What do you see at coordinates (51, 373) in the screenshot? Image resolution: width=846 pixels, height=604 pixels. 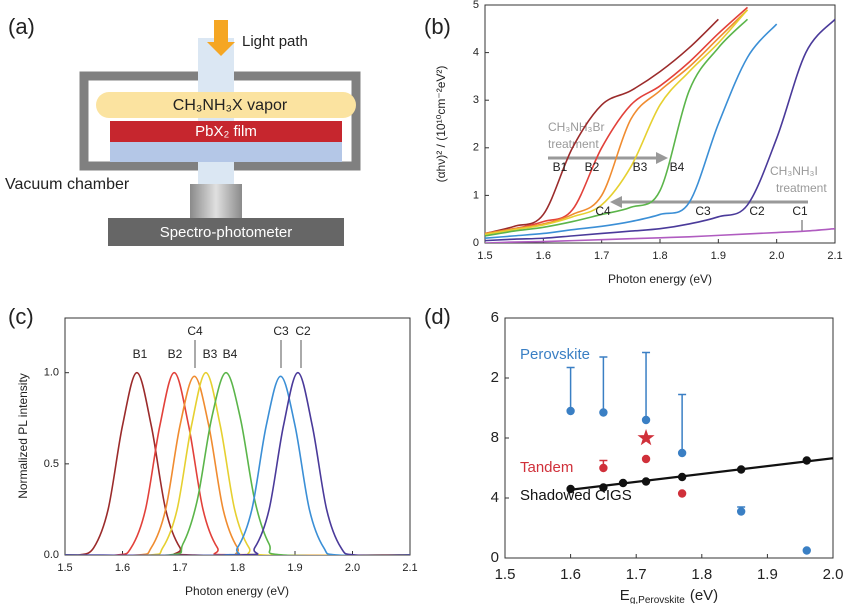 I see `y-tick-label: 1.0` at bounding box center [51, 373].